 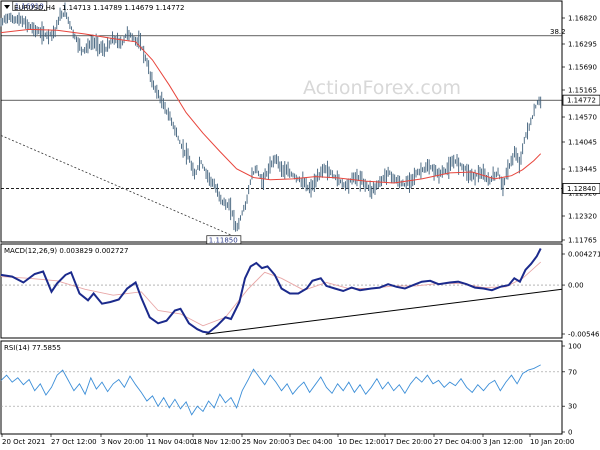 I want to click on support-price-label: 1.12840, so click(x=581, y=189).